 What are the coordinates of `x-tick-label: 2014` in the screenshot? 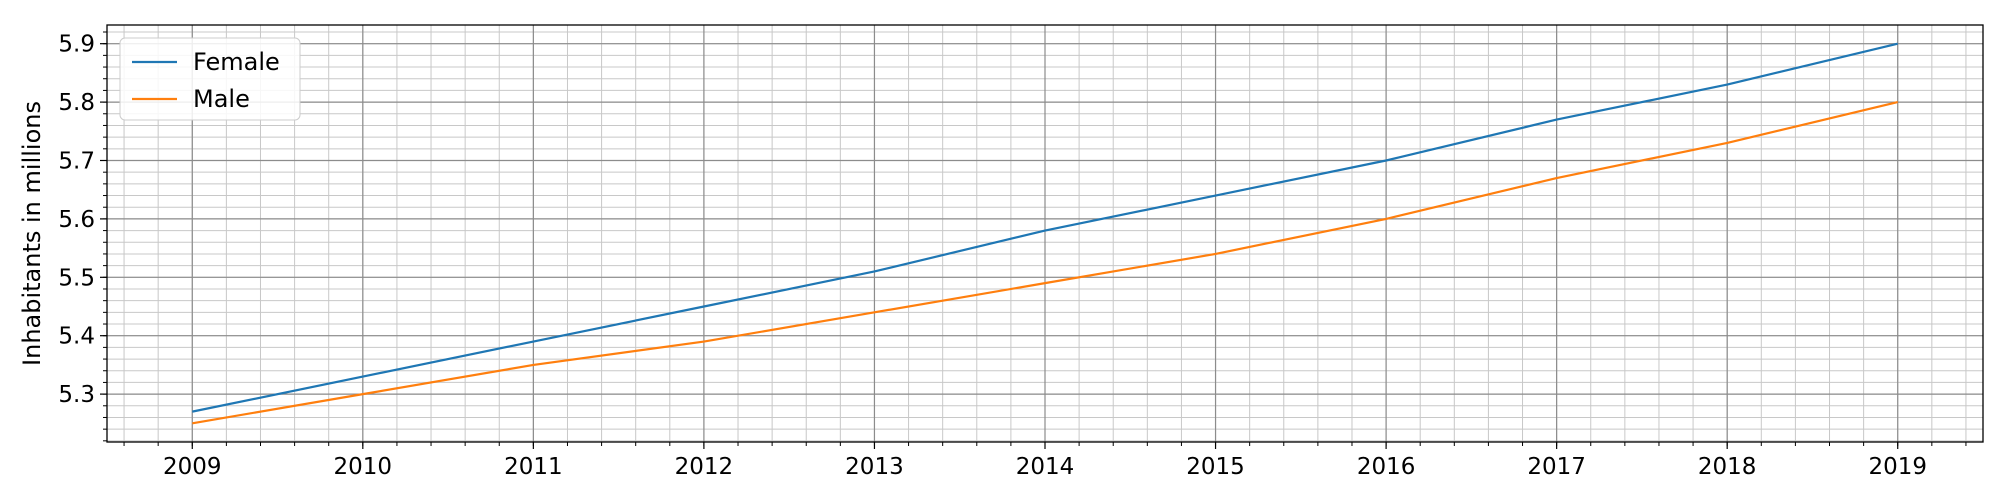 It's located at (1045, 467).